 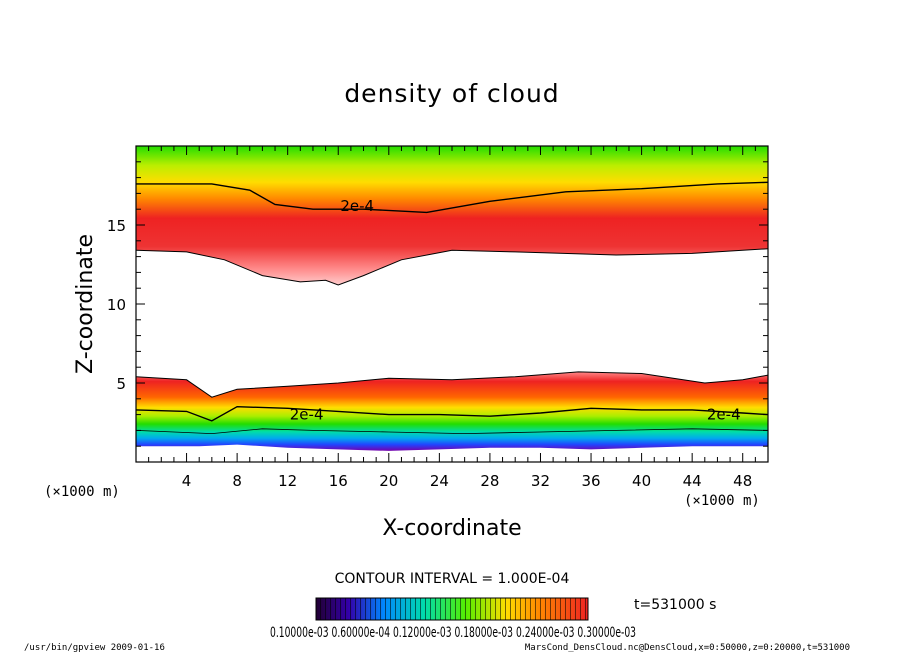 What do you see at coordinates (237, 481) in the screenshot?
I see `x-tick-label: 8` at bounding box center [237, 481].